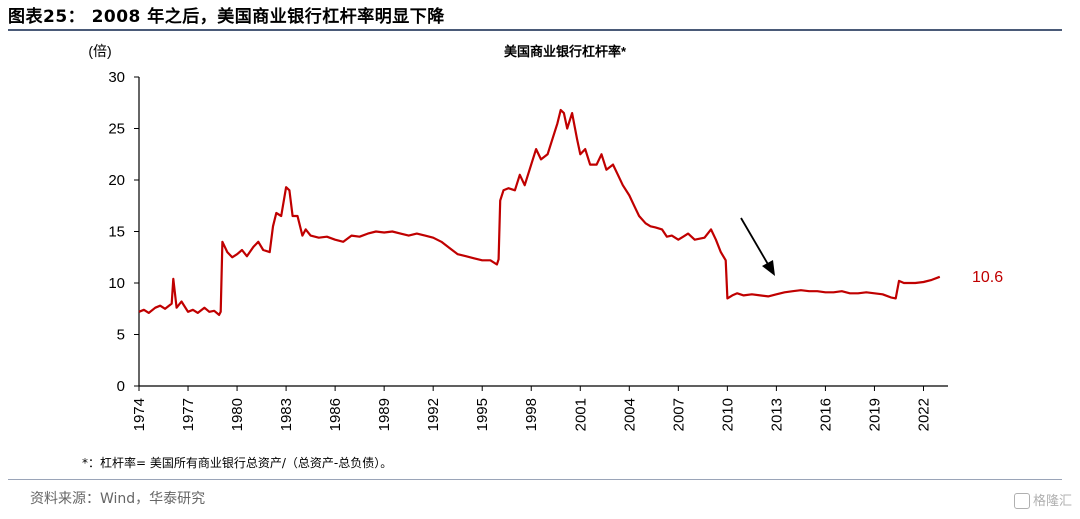 The image size is (1080, 519). I want to click on watermark-text: 格隆汇, so click(1052, 501).